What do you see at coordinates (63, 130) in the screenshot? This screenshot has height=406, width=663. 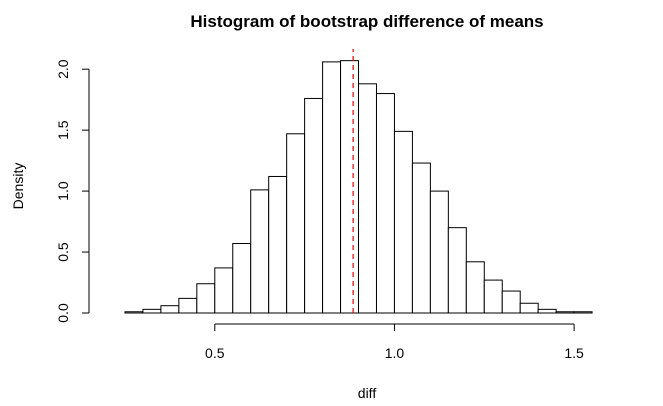 I see `y-tick-label: 1.5` at bounding box center [63, 130].